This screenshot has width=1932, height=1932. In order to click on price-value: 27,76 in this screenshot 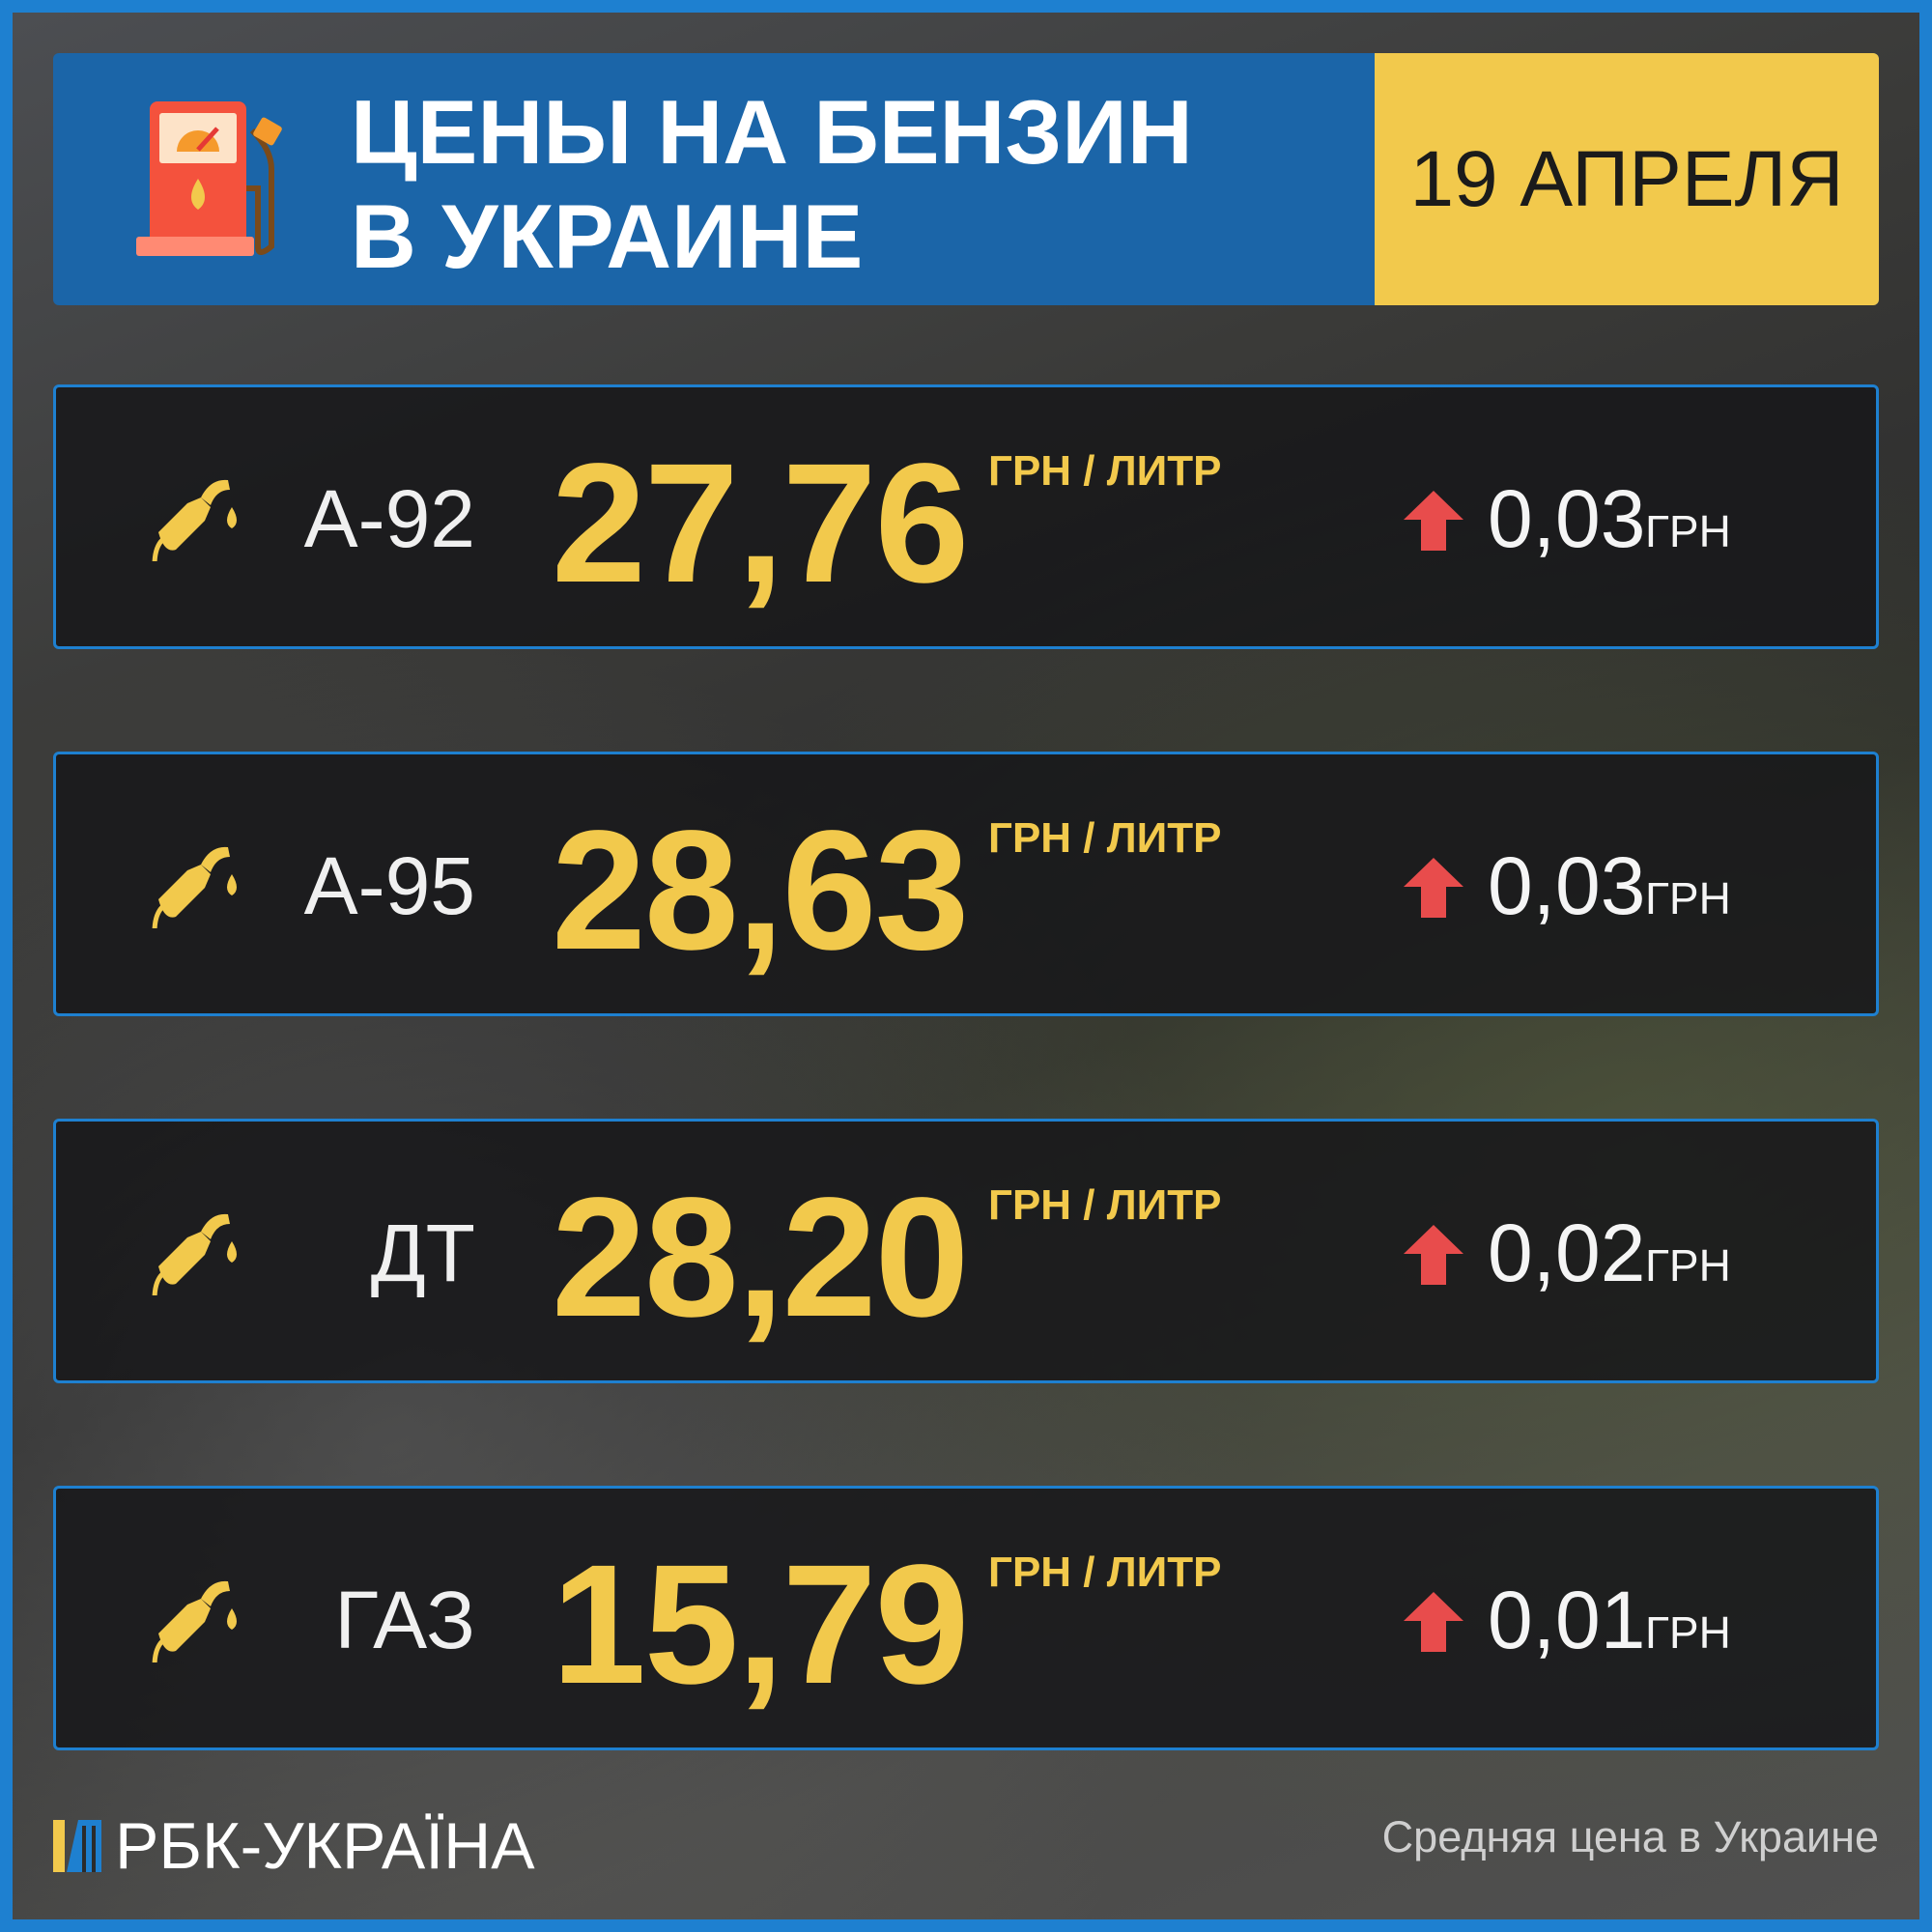, I will do `click(760, 523)`.